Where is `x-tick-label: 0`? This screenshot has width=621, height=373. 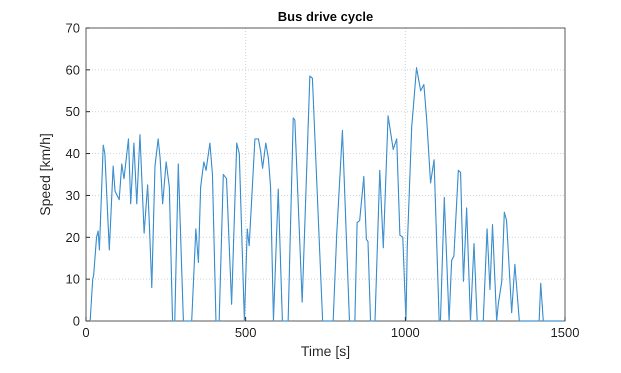
x-tick-label: 0 is located at coordinates (86, 332).